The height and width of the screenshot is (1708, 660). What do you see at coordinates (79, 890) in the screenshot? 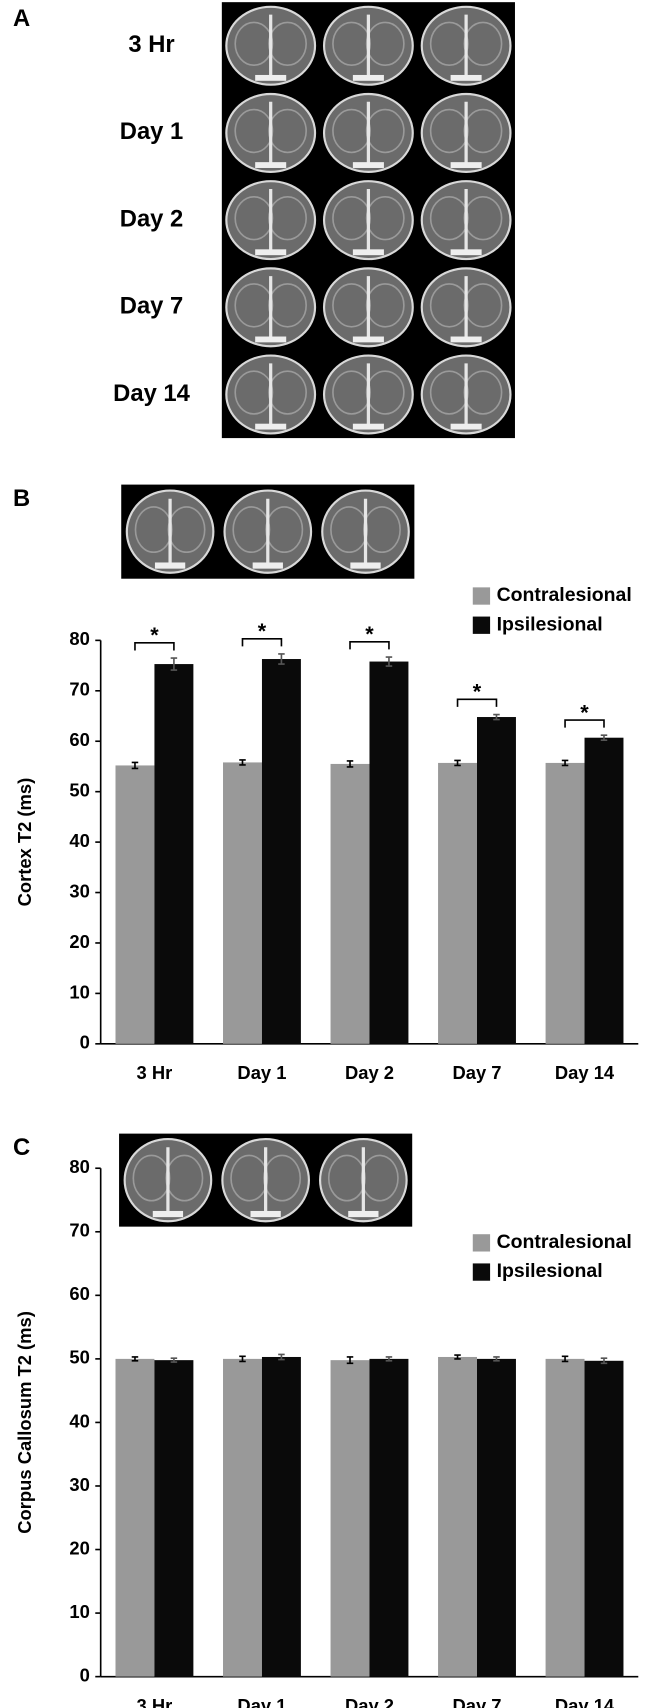
I see `y-tick-label: 30` at bounding box center [79, 890].